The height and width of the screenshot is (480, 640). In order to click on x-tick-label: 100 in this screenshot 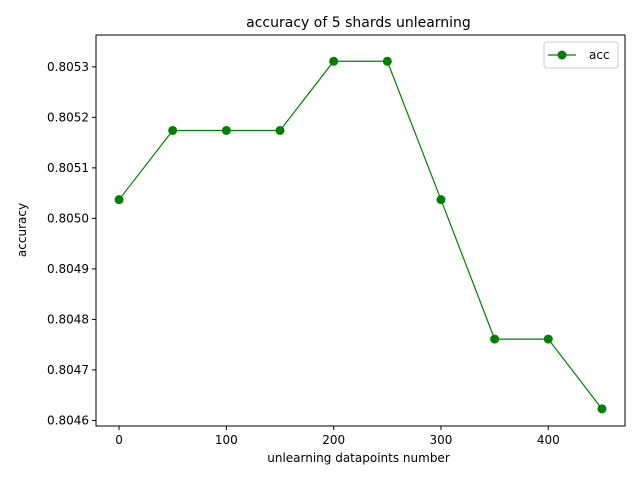, I will do `click(226, 440)`.